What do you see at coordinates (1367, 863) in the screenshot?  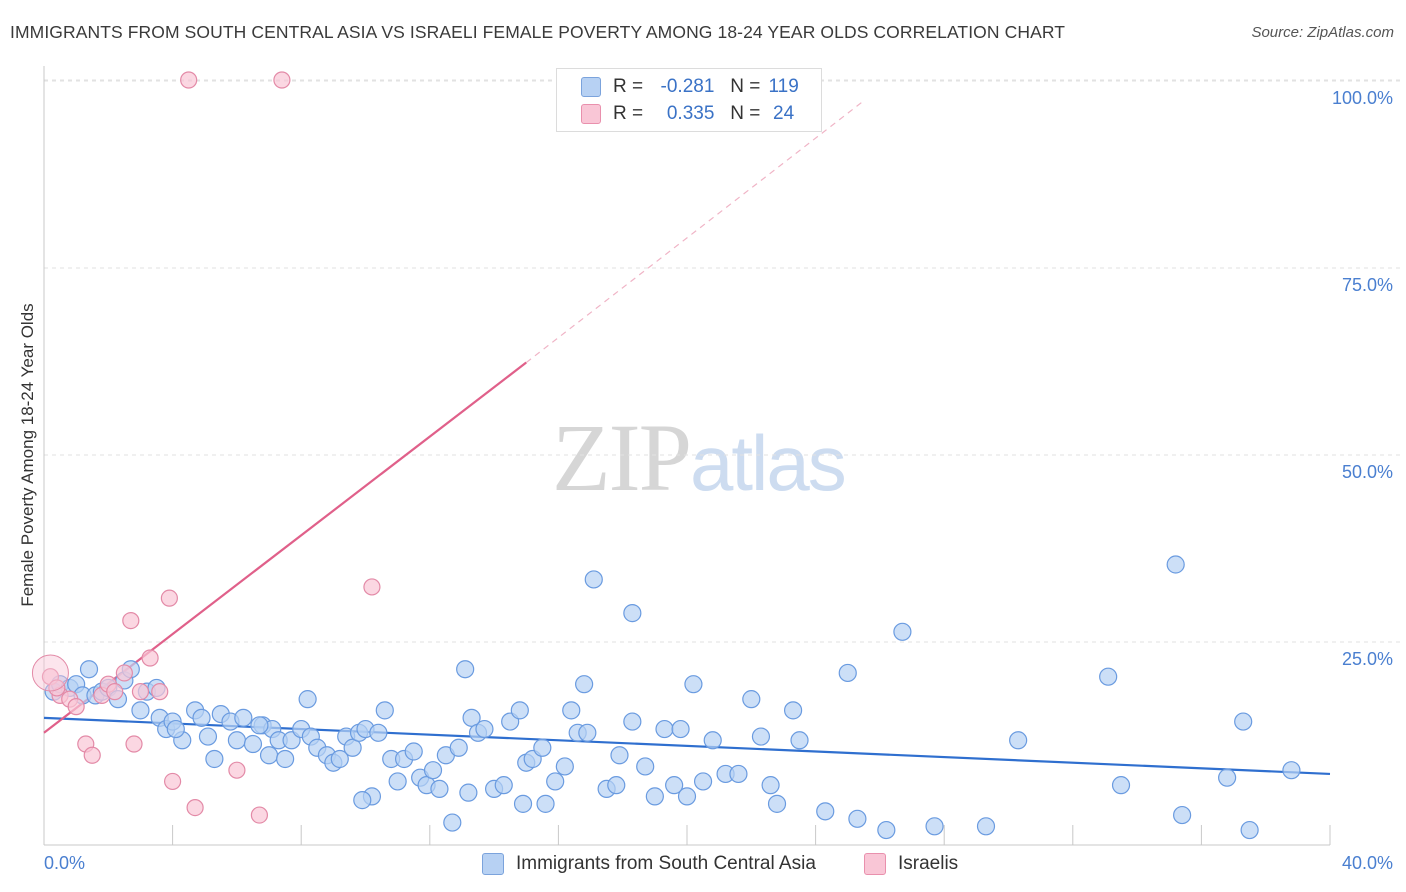 I see `x-tick-label: 40.0%` at bounding box center [1367, 863].